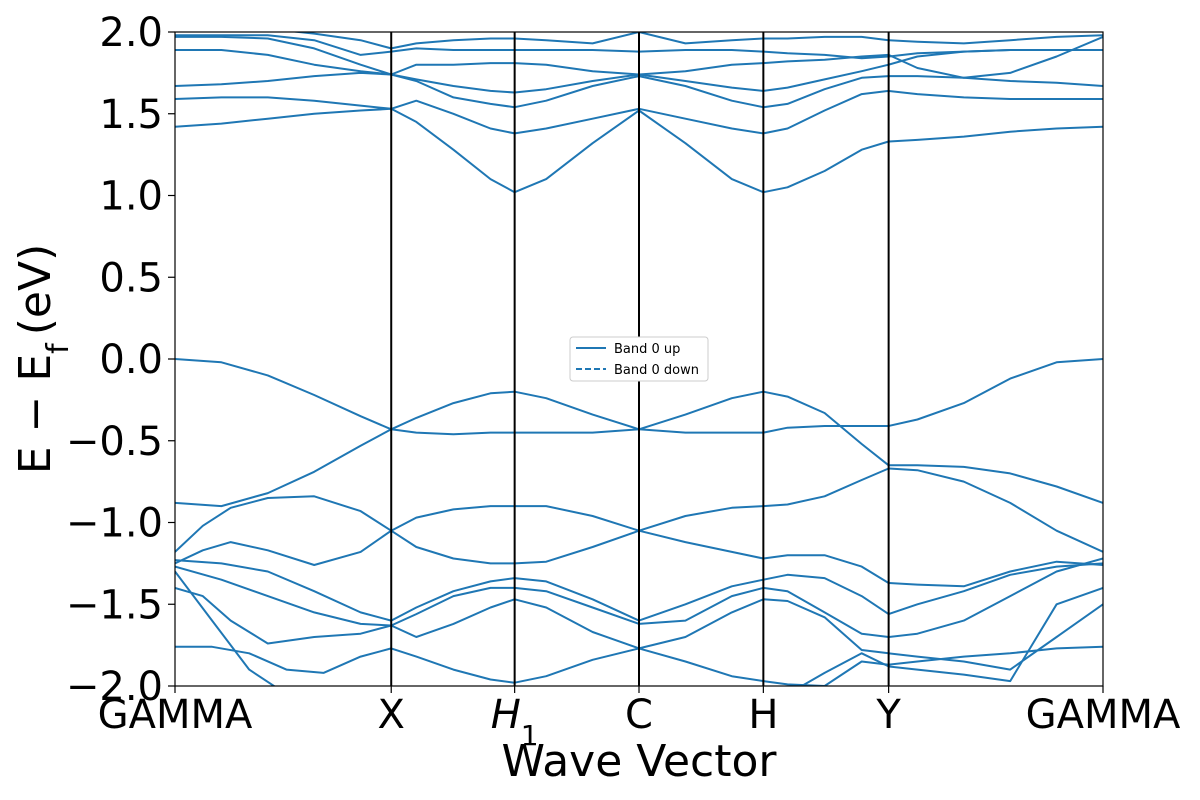 The width and height of the screenshot is (1200, 800). What do you see at coordinates (114, 687) in the screenshot?
I see `y-tick-label-0: −2.0` at bounding box center [114, 687].